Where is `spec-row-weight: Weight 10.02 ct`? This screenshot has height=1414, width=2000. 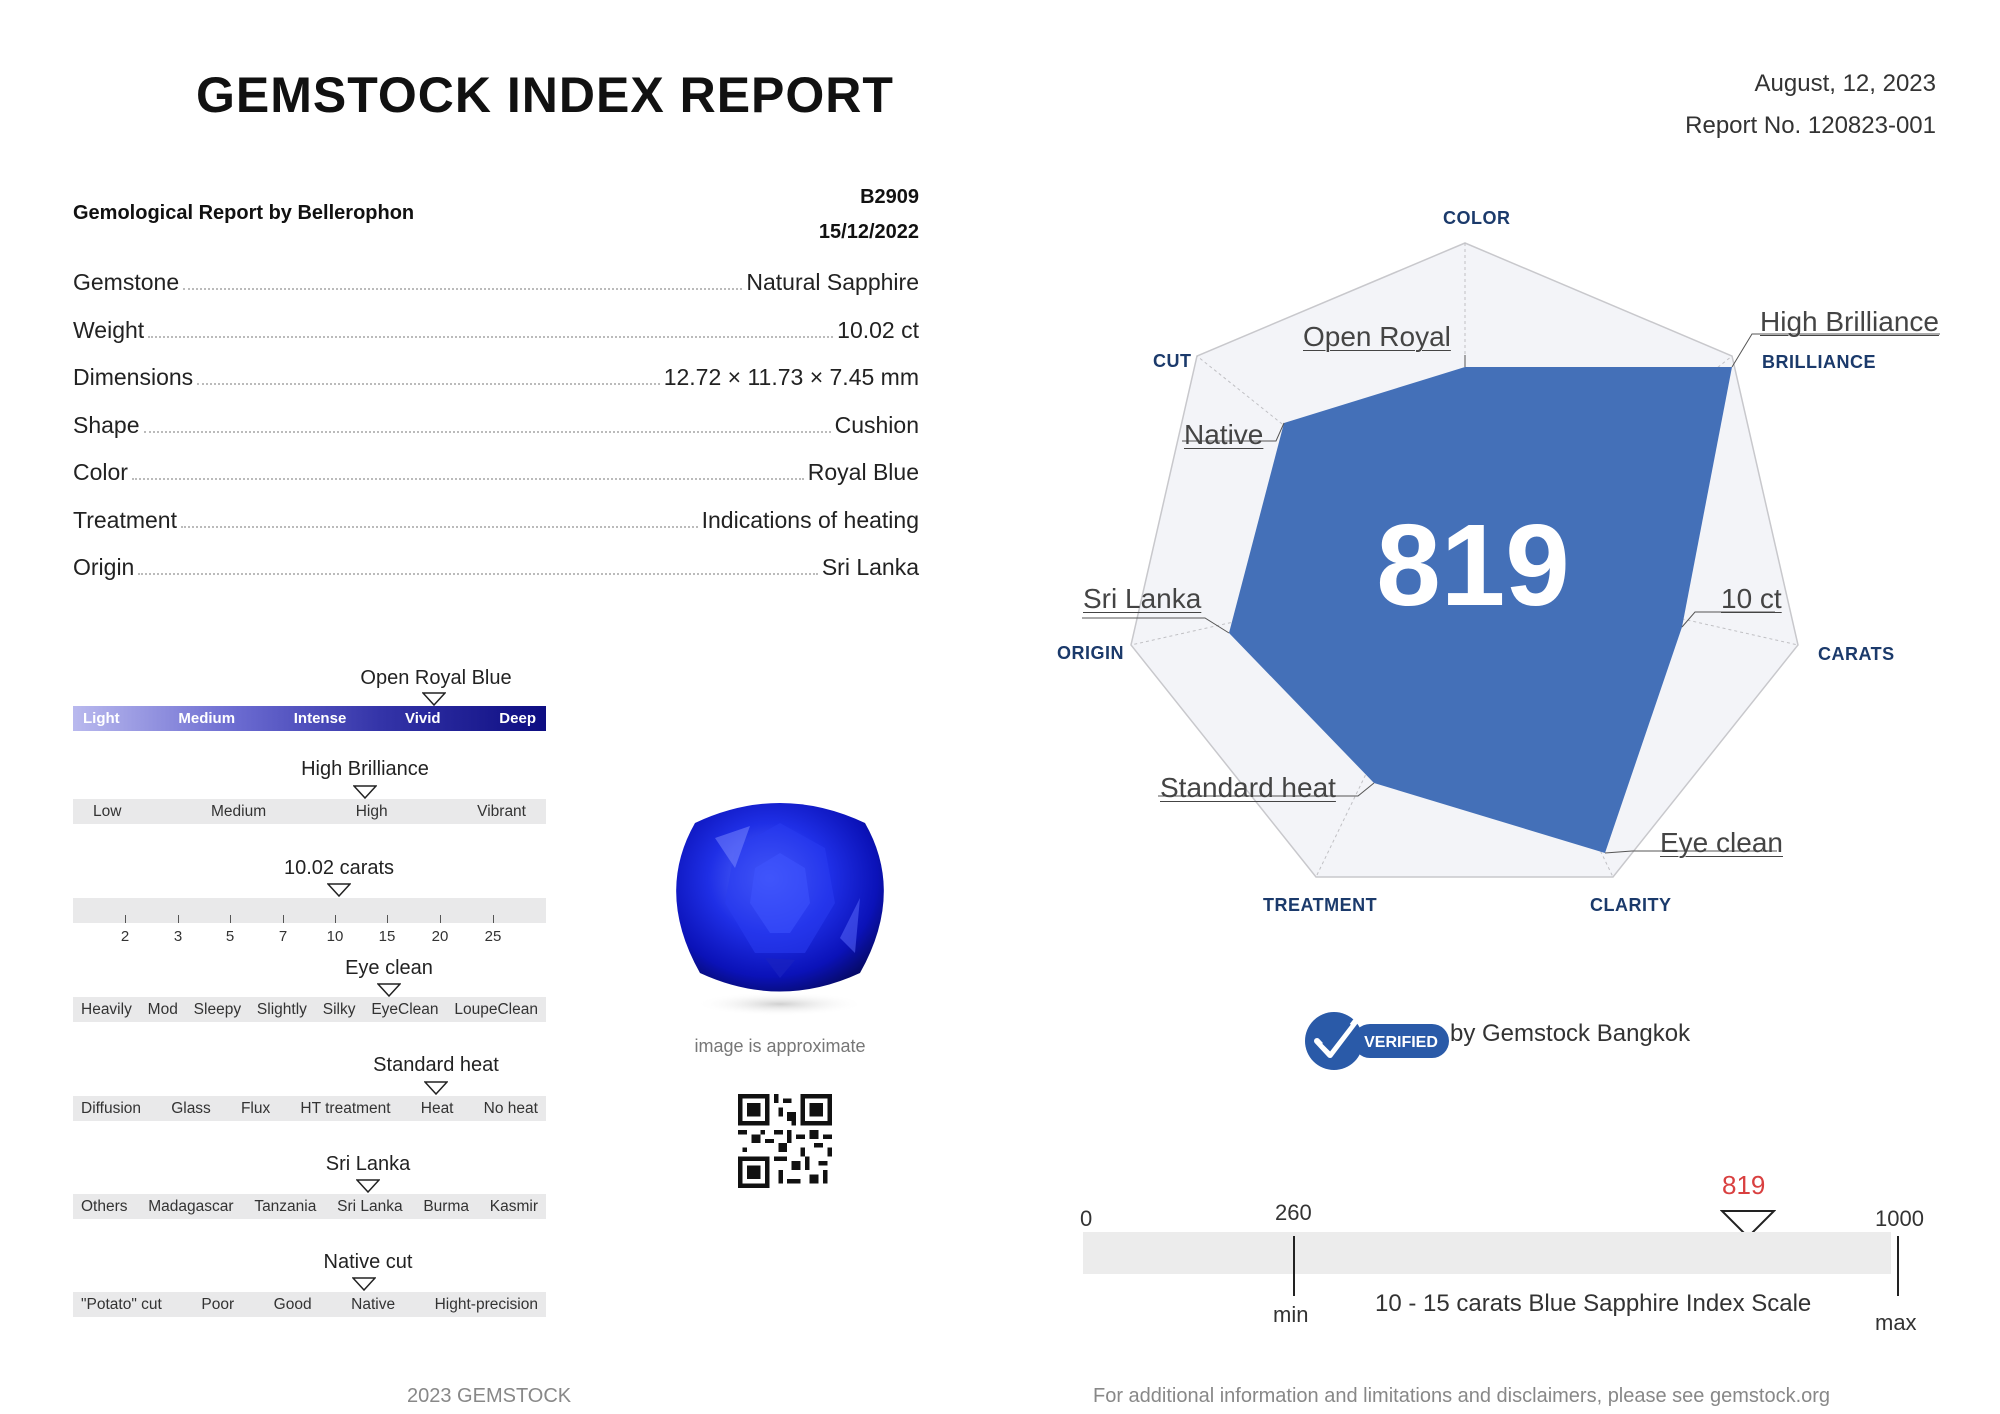
spec-row-weight: Weight 10.02 ct is located at coordinates (496, 329).